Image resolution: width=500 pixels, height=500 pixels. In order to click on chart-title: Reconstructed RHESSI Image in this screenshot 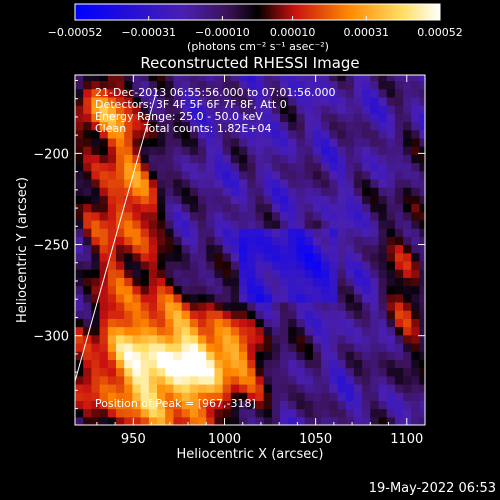, I will do `click(249, 63)`.